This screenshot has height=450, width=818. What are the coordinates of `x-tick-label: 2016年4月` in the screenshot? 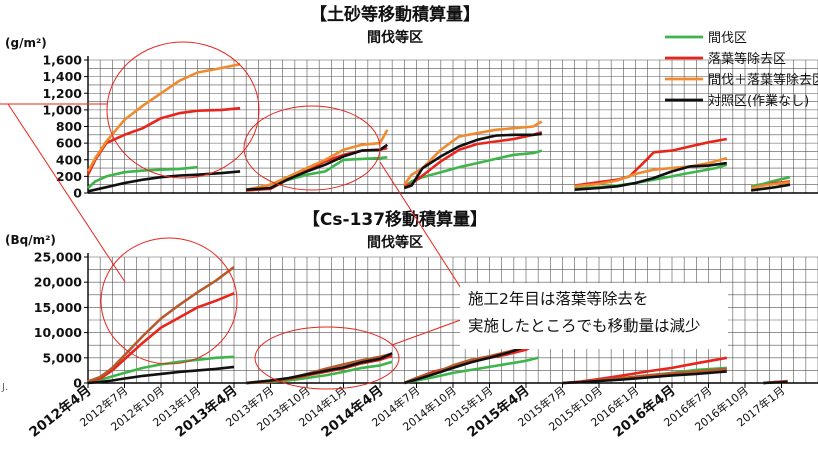 It's located at (644, 411).